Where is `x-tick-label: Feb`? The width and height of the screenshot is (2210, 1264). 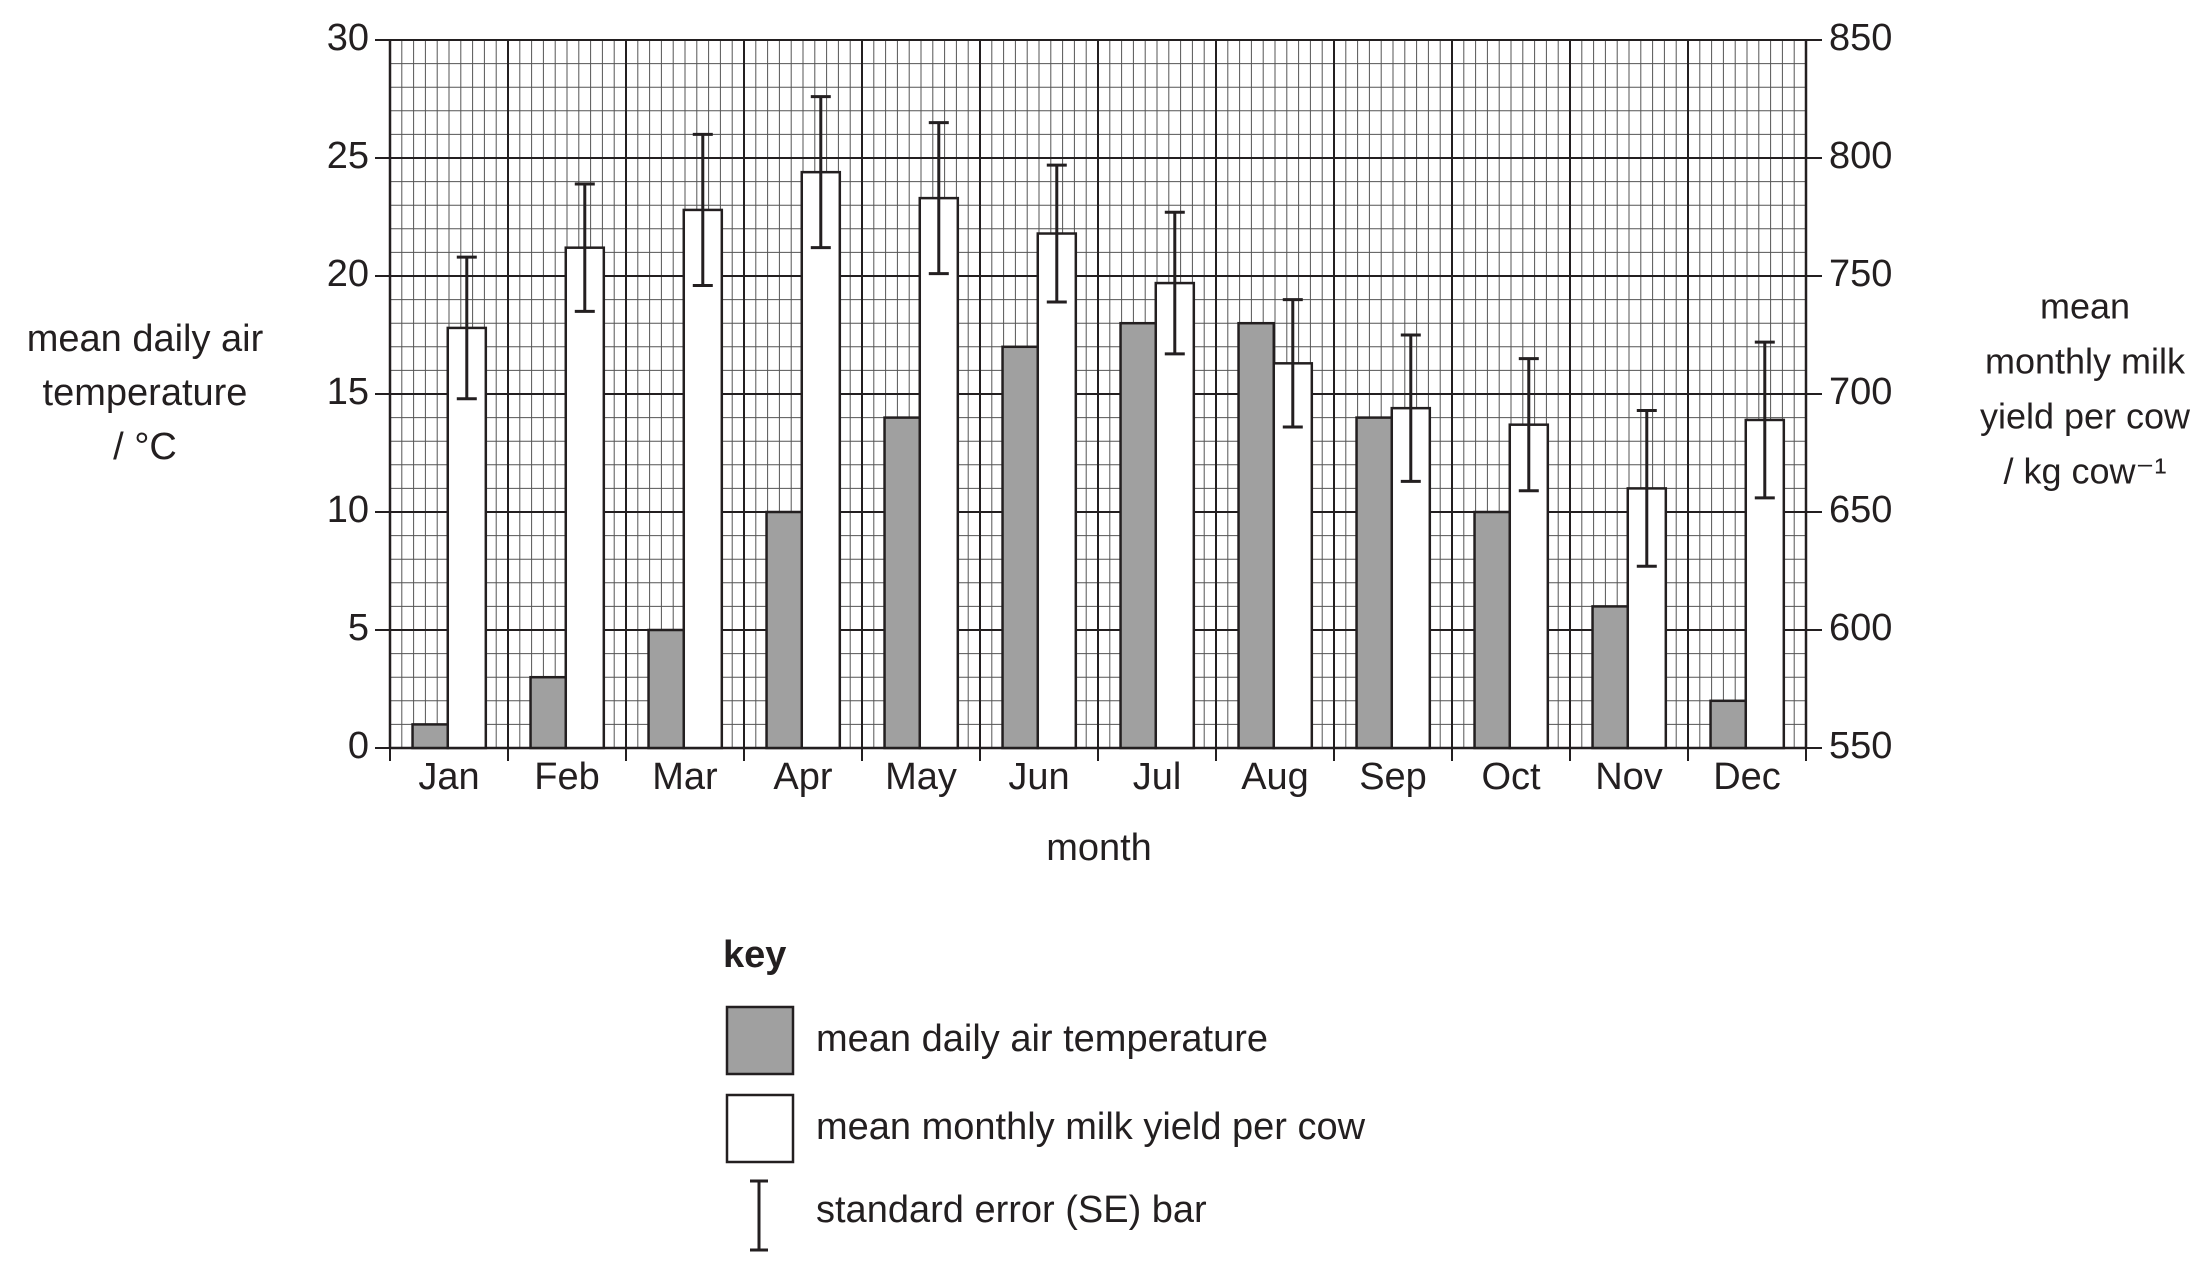 x-tick-label: Feb is located at coordinates (566, 777).